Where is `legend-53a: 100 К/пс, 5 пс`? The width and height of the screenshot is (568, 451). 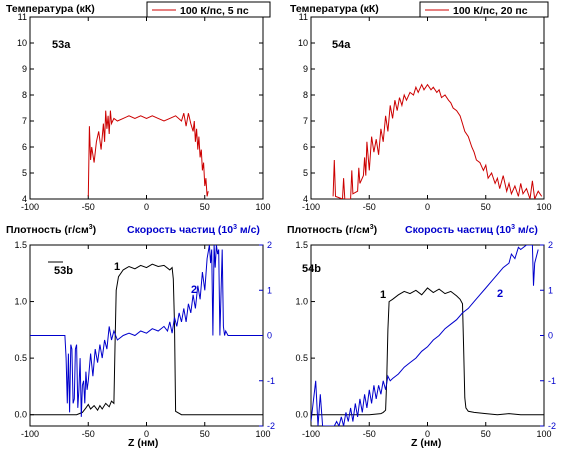 legend-53a: 100 К/пс, 5 пс is located at coordinates (208, 9).